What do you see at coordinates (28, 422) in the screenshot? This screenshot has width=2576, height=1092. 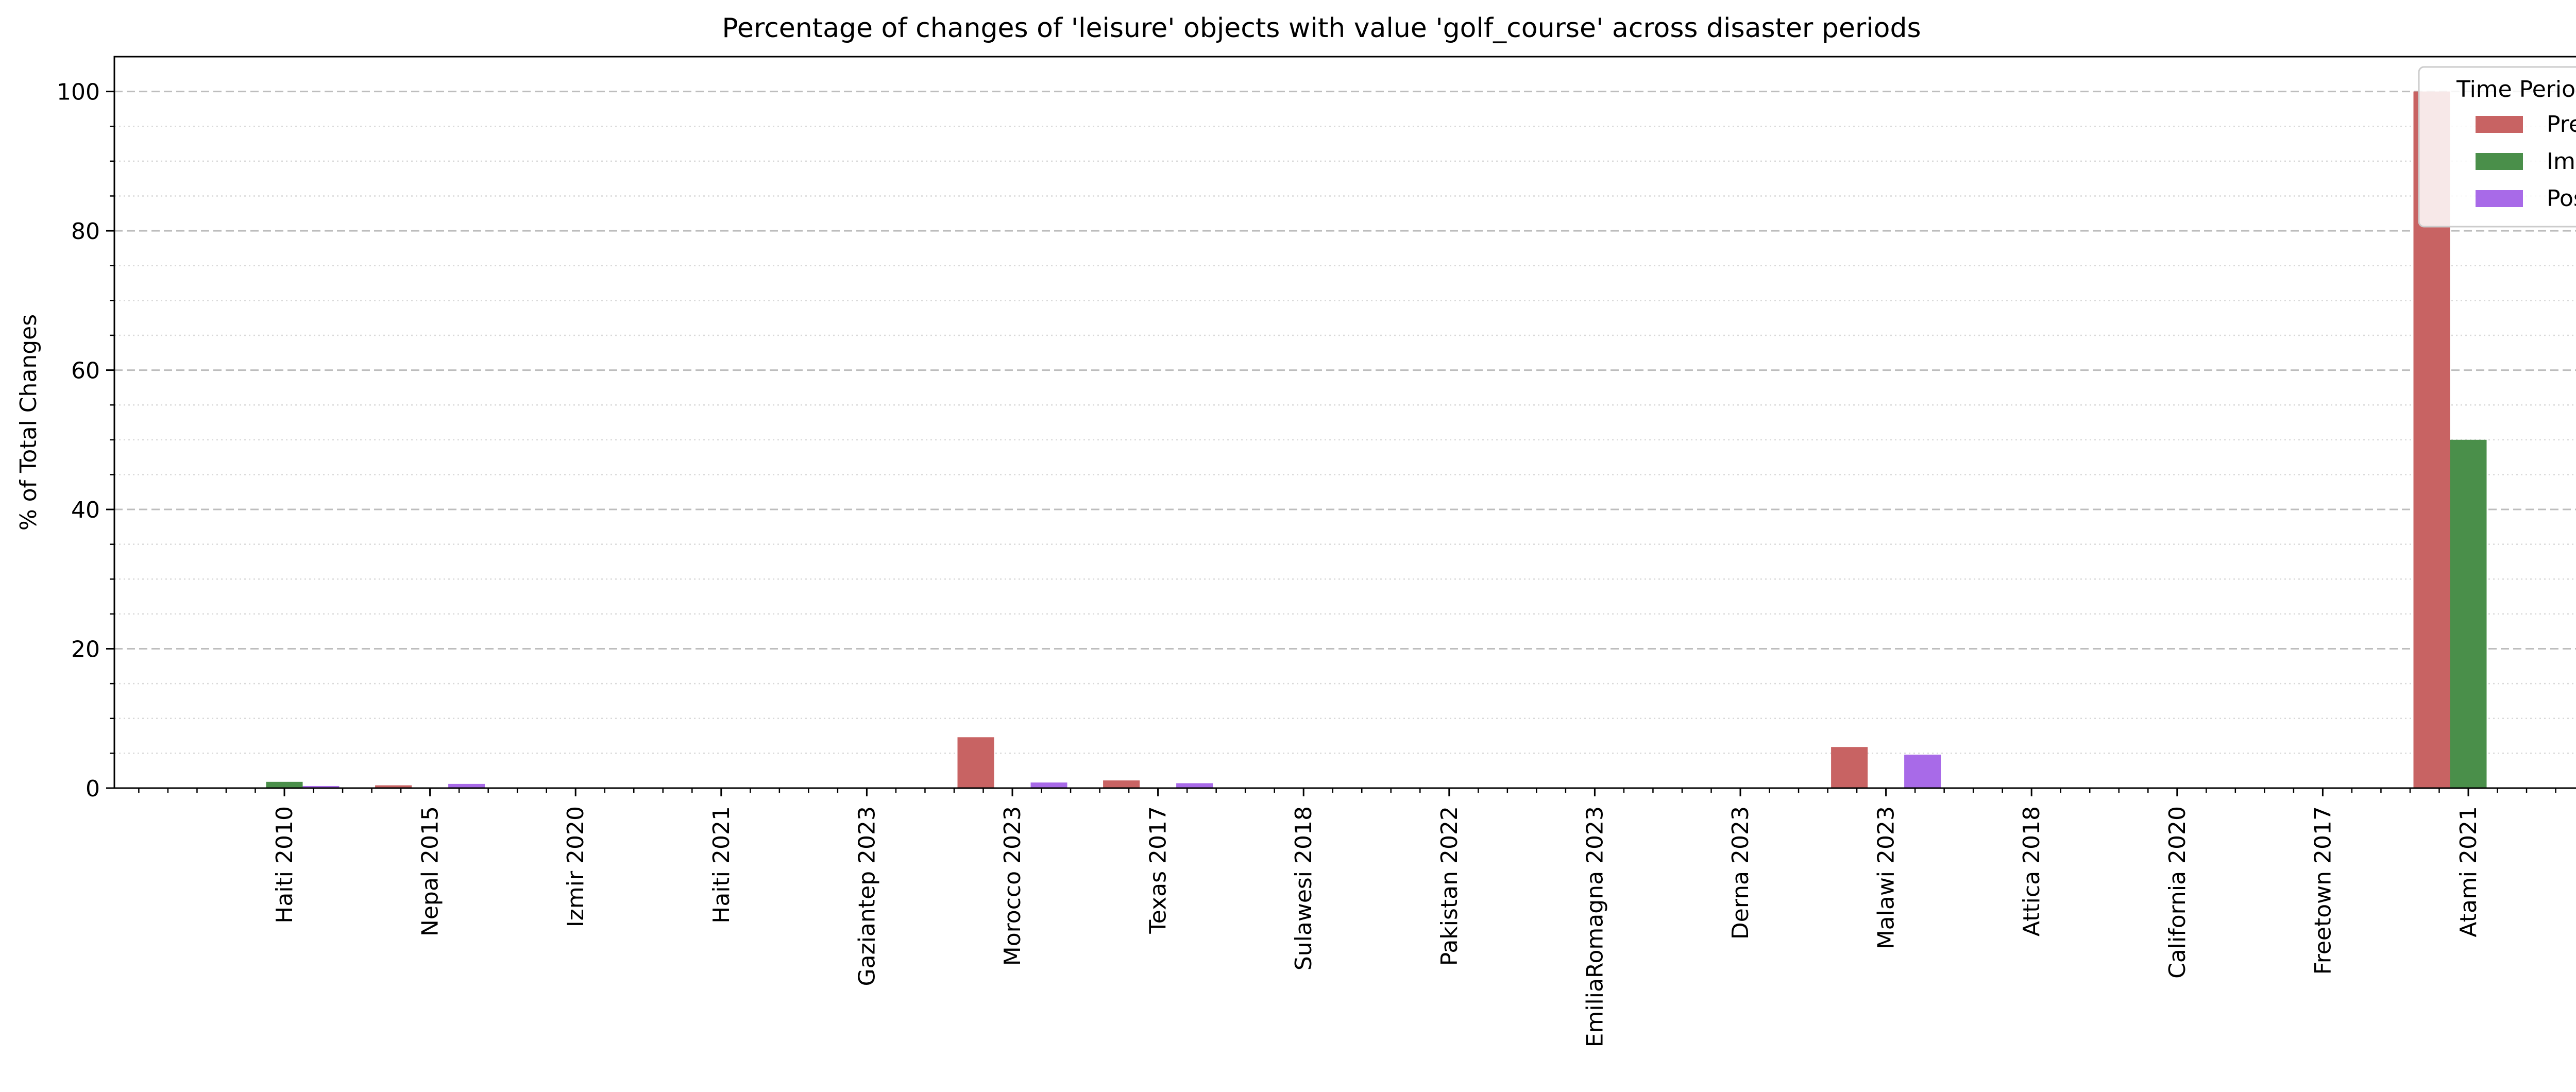 I see `y-axis-label: % of Total Changes` at bounding box center [28, 422].